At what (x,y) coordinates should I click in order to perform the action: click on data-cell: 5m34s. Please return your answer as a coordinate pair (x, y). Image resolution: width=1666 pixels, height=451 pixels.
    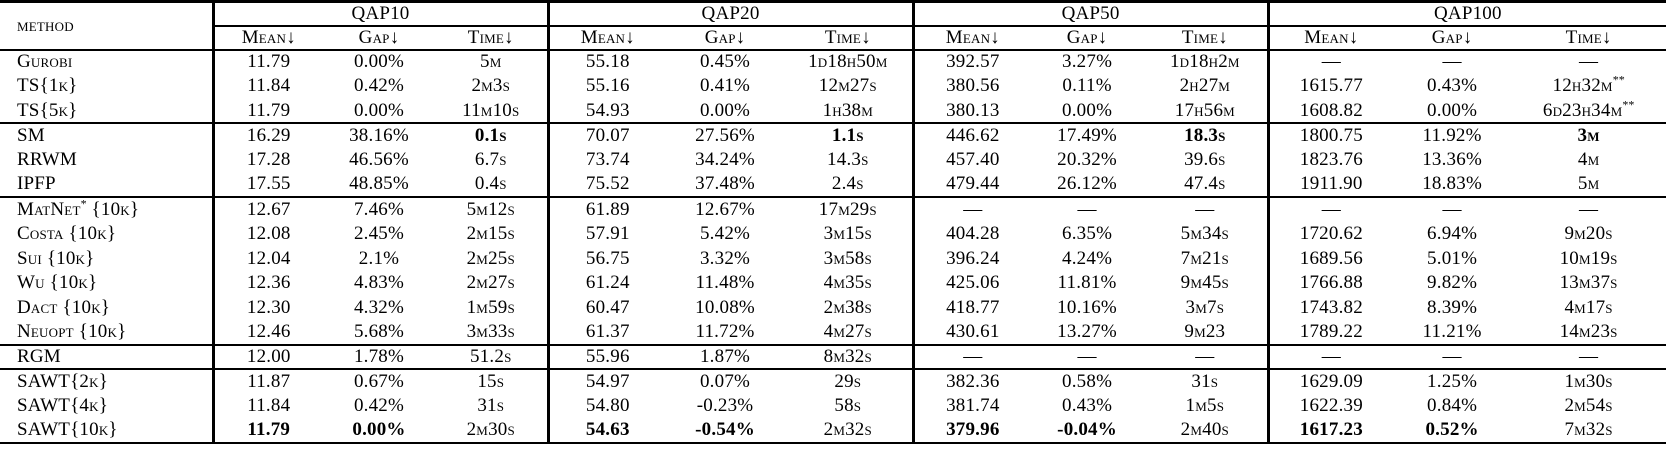
    Looking at the image, I should click on (1206, 234).